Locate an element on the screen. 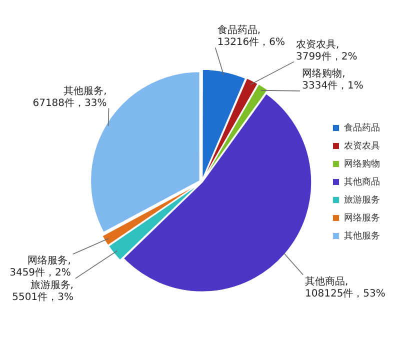  legend-label: 农资农具 is located at coordinates (362, 146).